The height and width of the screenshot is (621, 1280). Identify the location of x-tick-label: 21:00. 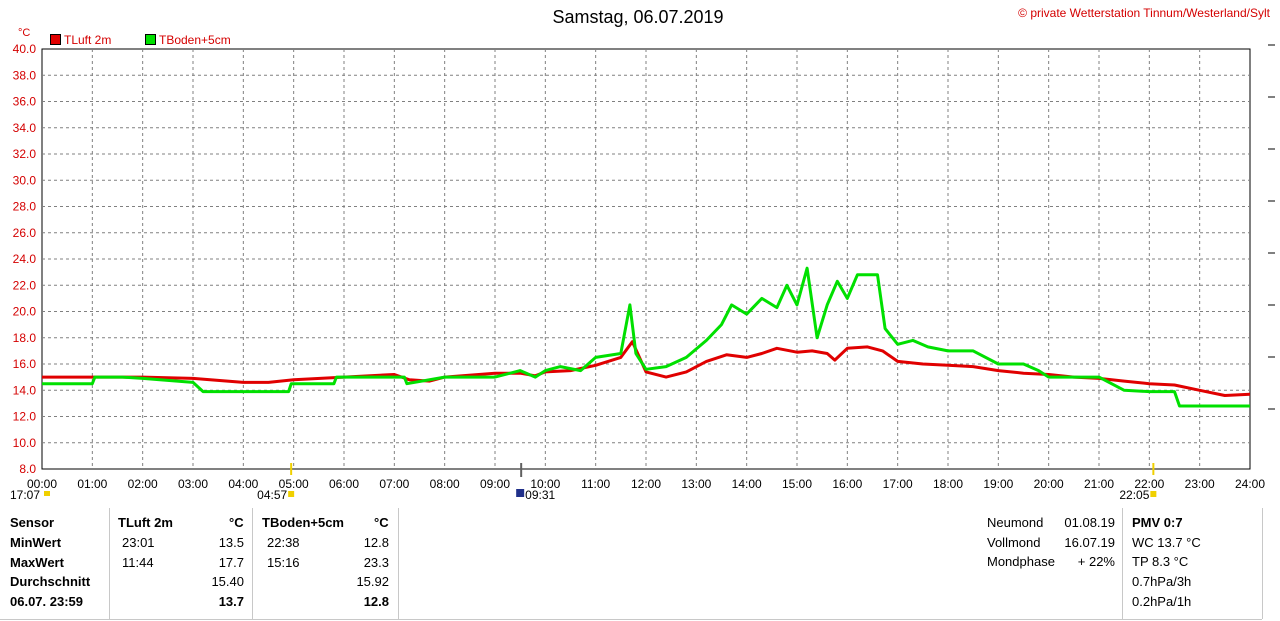
(1099, 484).